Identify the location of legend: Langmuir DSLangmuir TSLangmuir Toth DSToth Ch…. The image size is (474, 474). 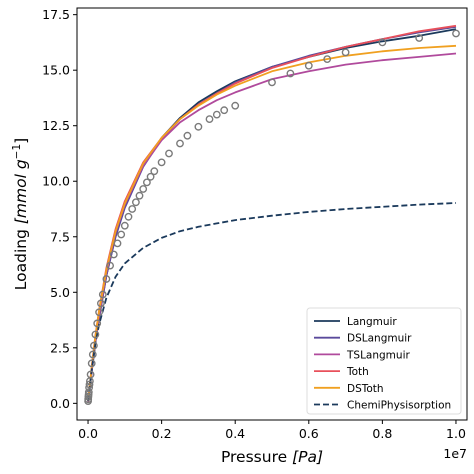
(384, 361).